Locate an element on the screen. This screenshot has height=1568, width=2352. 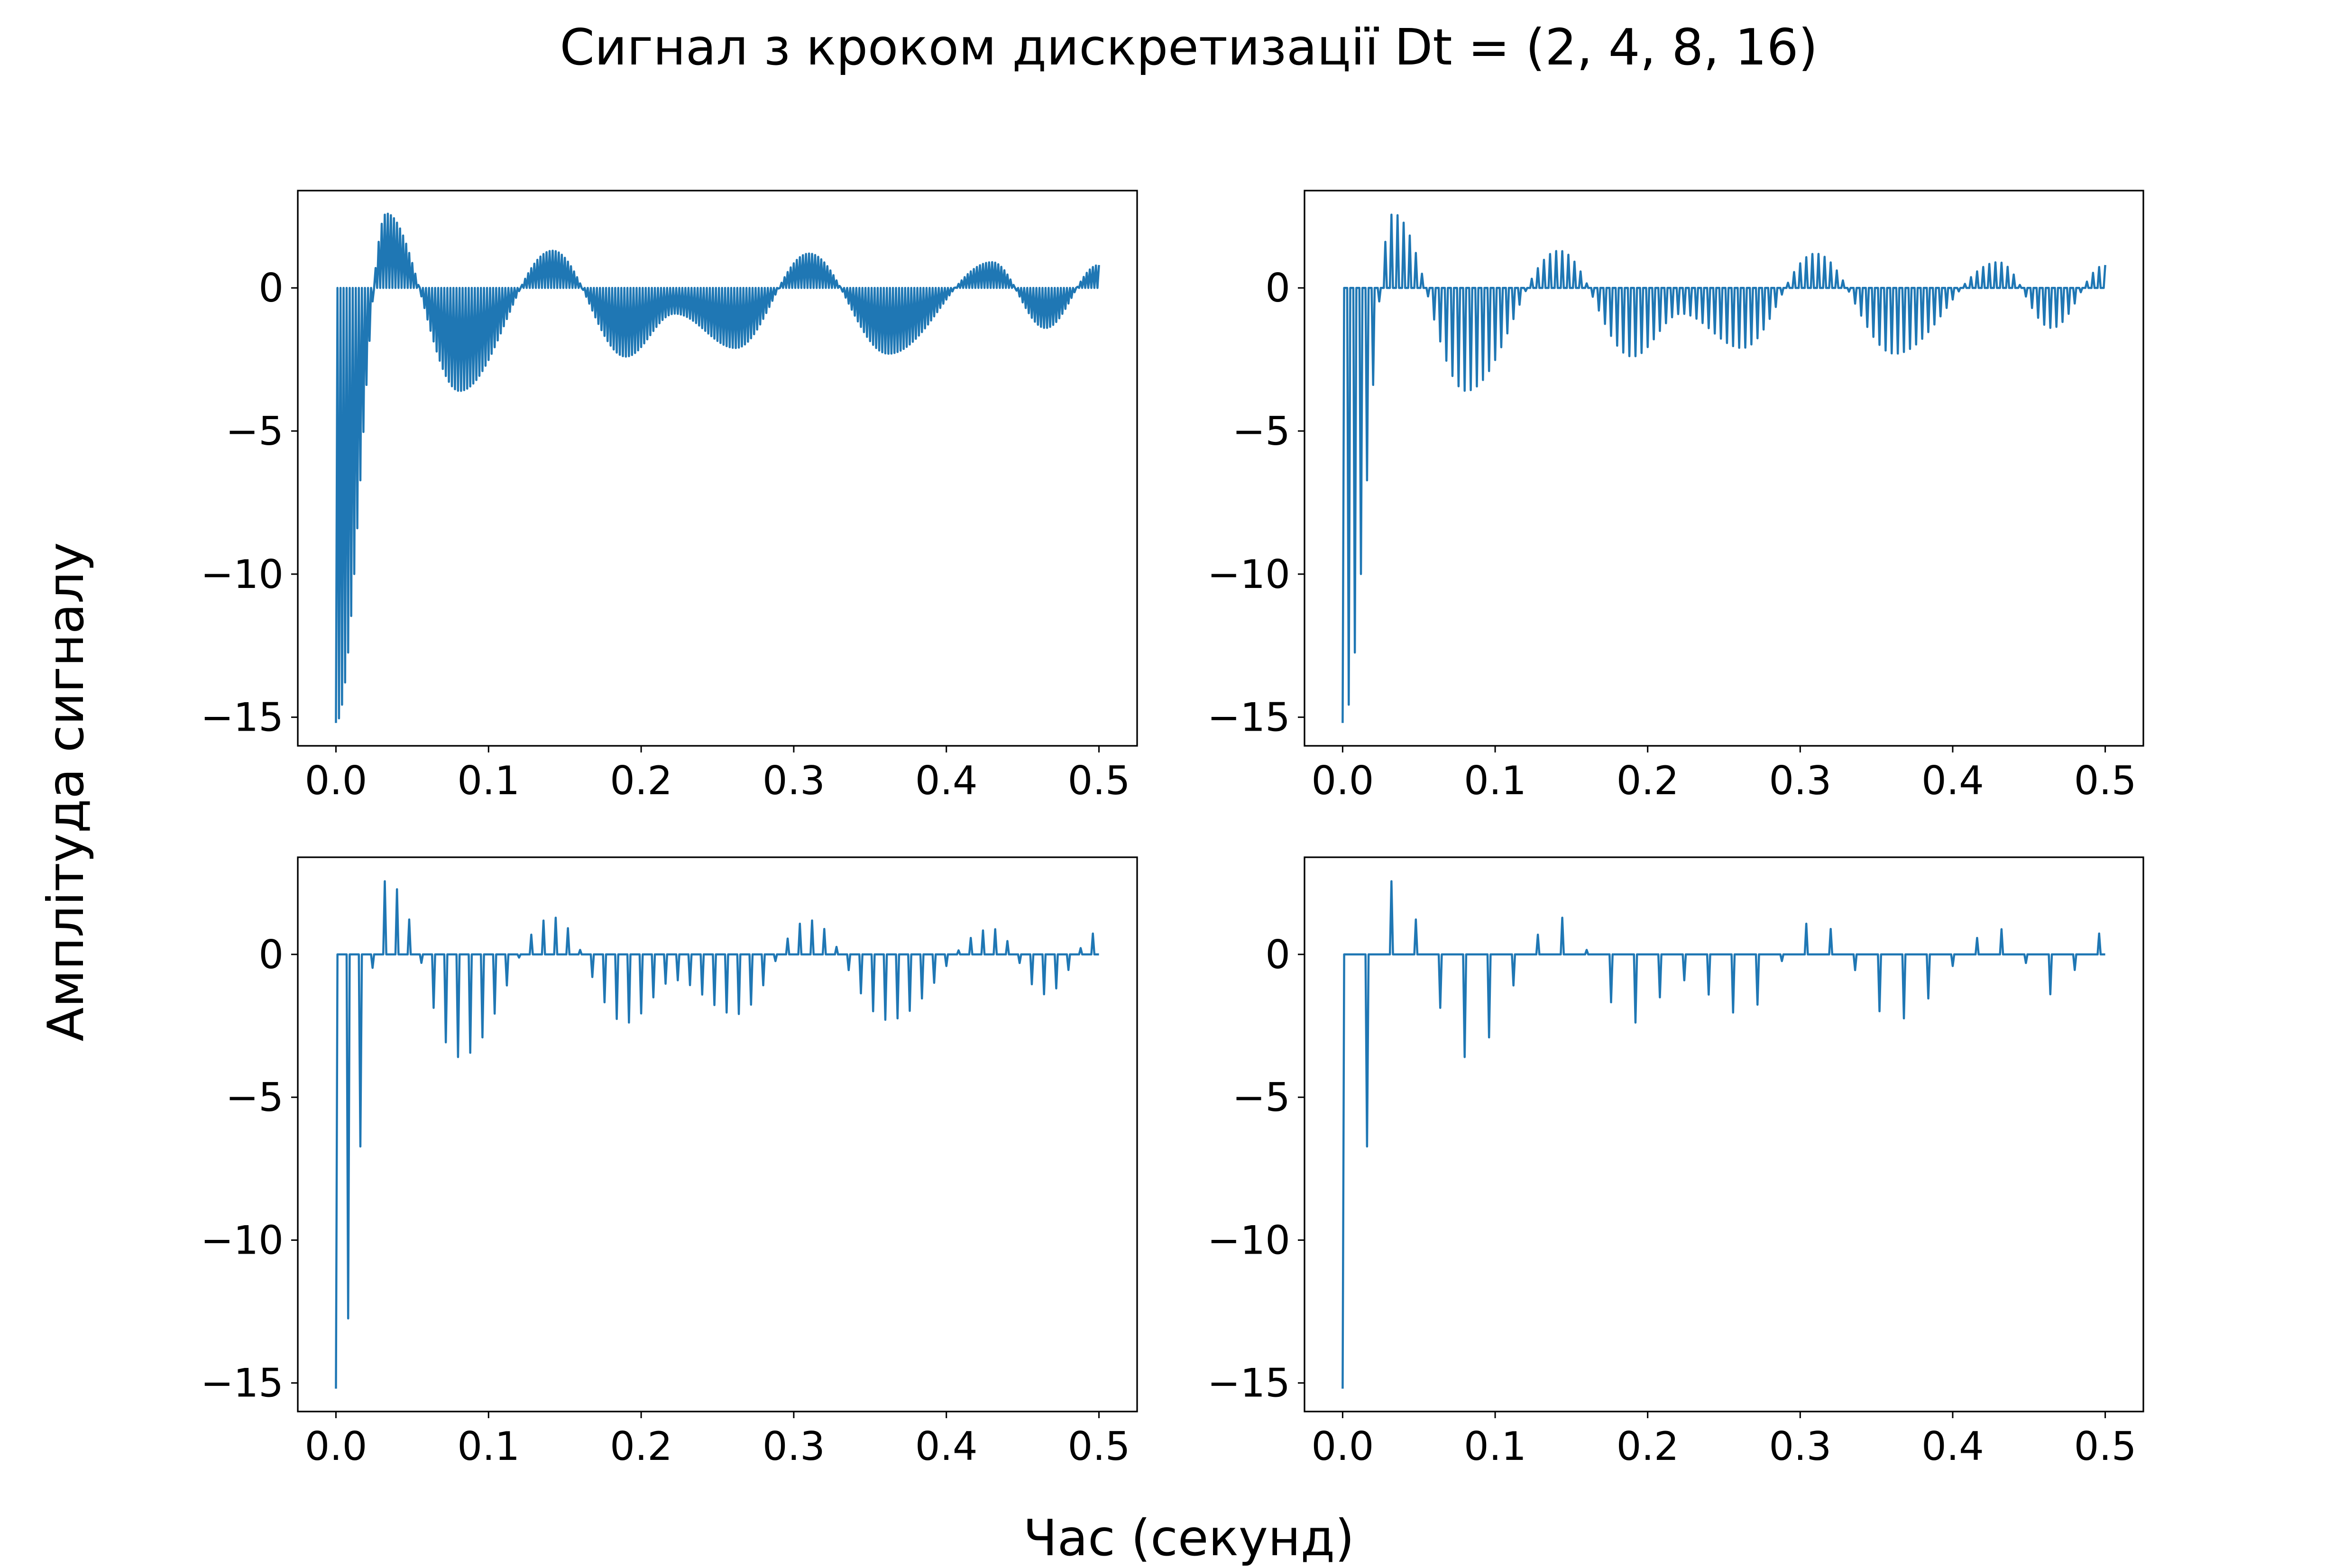
x-axis-label: Час (секунд) is located at coordinates (1189, 1538).